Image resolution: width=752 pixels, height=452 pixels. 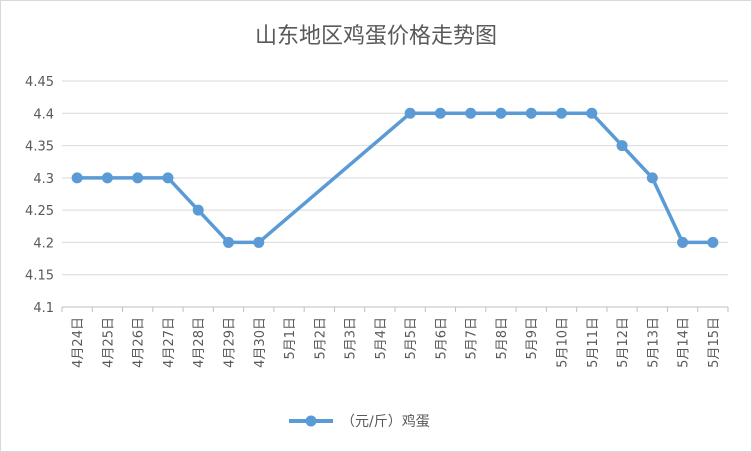 I want to click on legend-marker-swatch, so click(x=311, y=421).